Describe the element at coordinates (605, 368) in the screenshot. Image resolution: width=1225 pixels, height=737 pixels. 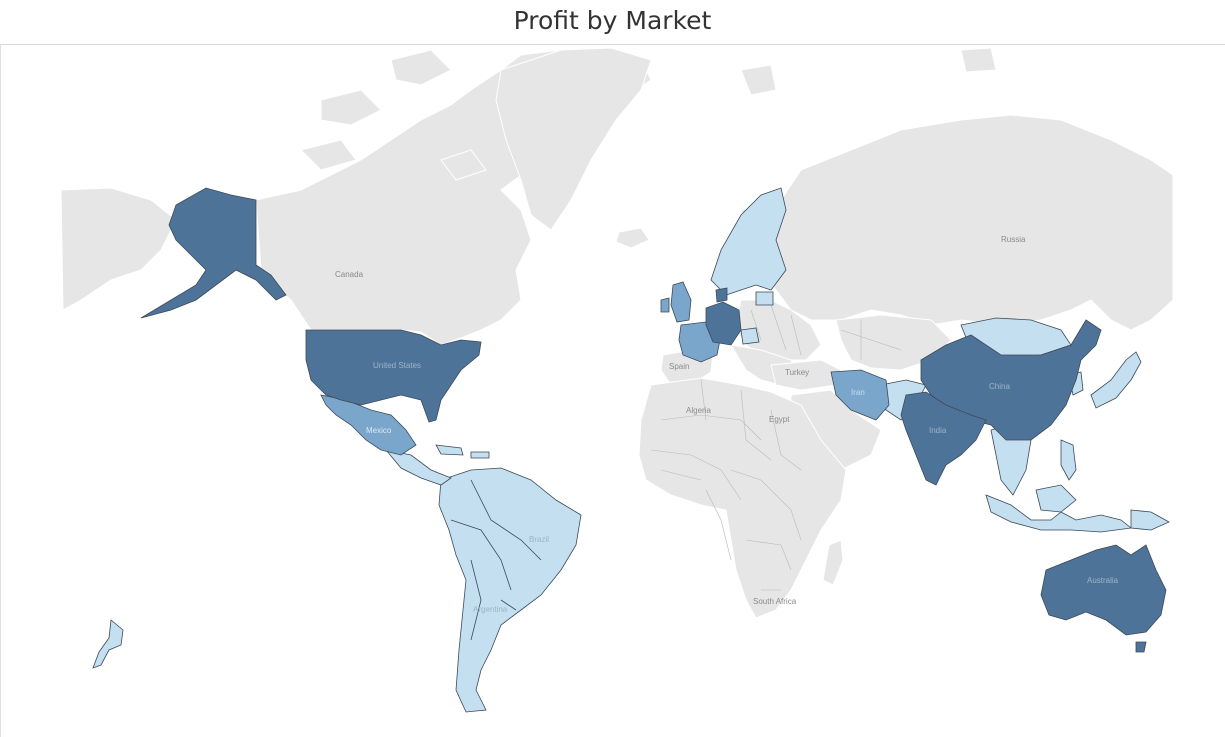
I see `profit-mid-countries` at that location.